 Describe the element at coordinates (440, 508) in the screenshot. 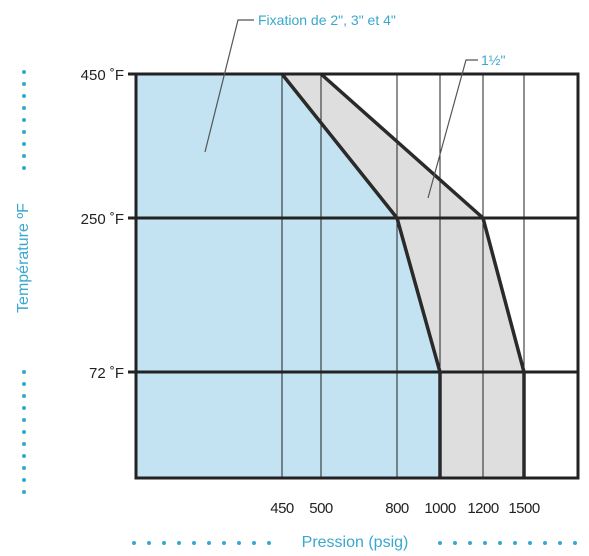

I see `x-tick-label: 1000` at that location.